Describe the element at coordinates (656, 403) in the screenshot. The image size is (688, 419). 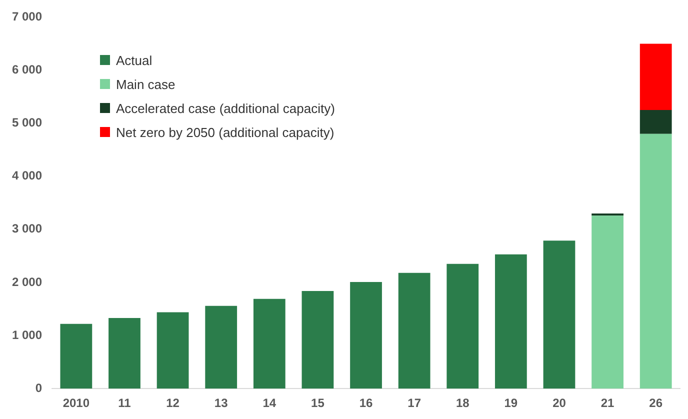
I see `x-tick-label: 26` at that location.